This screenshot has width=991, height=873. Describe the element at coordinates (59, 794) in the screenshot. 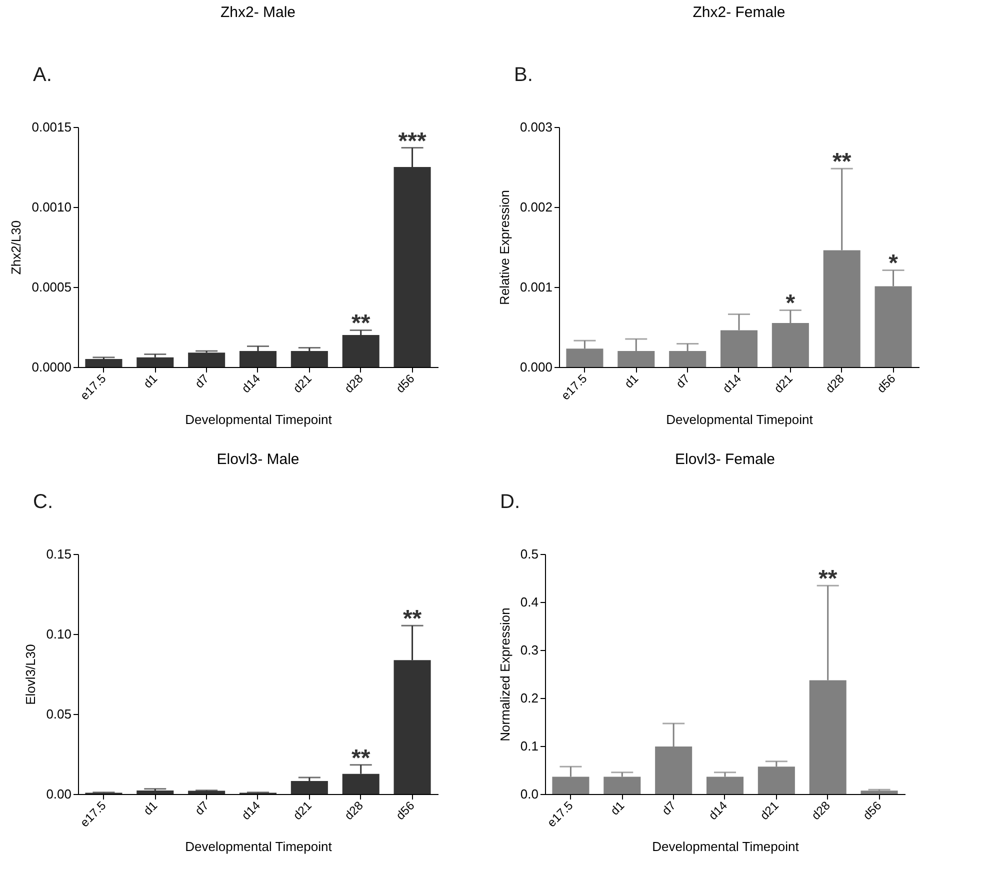

I see `y-tick-label: 0.00` at that location.